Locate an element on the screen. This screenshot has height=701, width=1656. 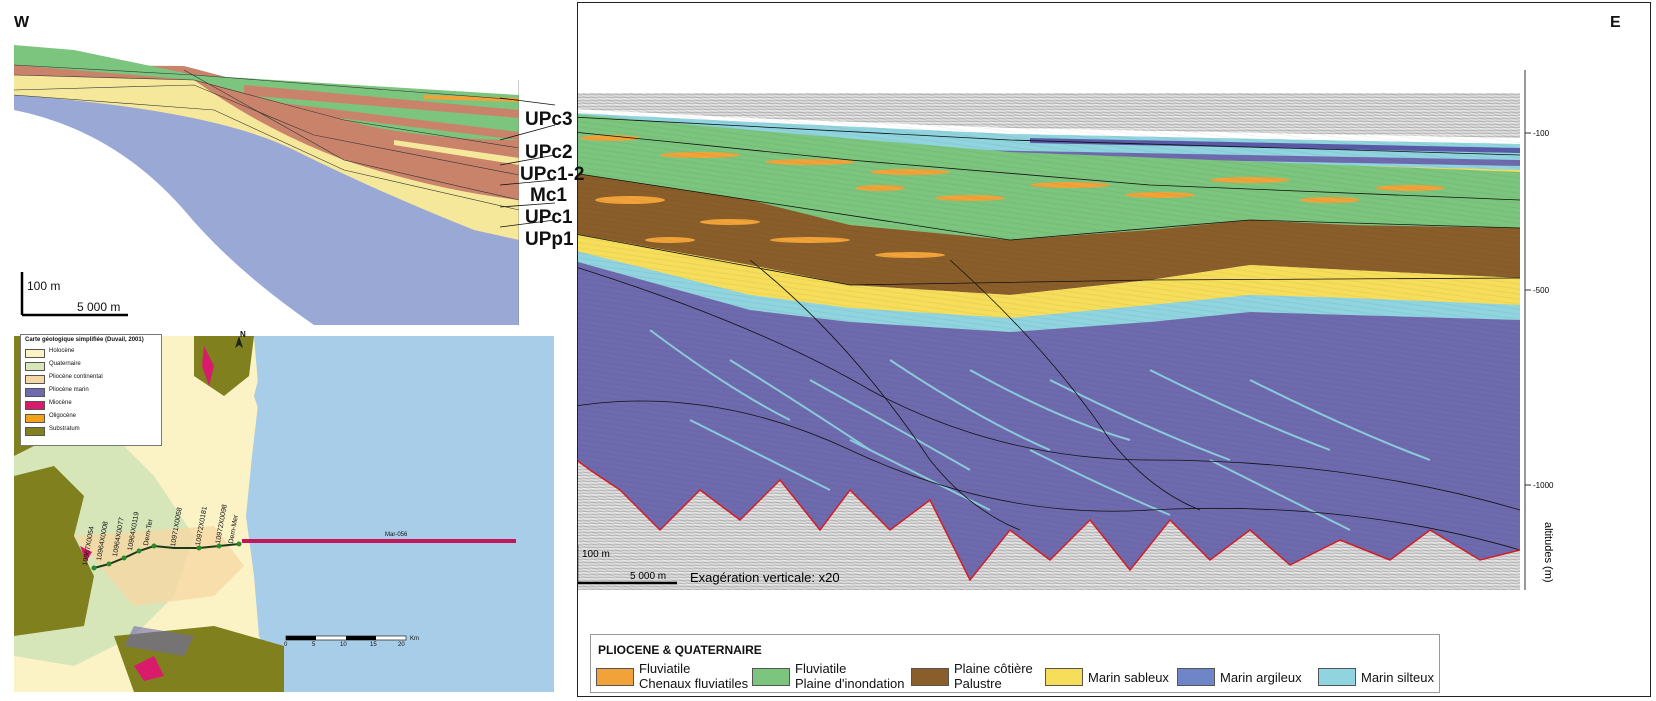
legend-swatch-marin-sableux is located at coordinates (1064, 677).